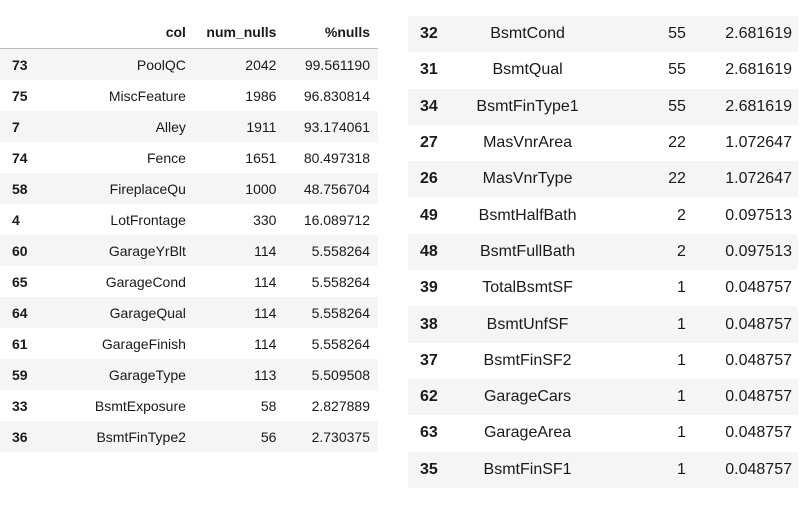 The width and height of the screenshot is (804, 528). I want to click on row-index: 65, so click(20, 281).